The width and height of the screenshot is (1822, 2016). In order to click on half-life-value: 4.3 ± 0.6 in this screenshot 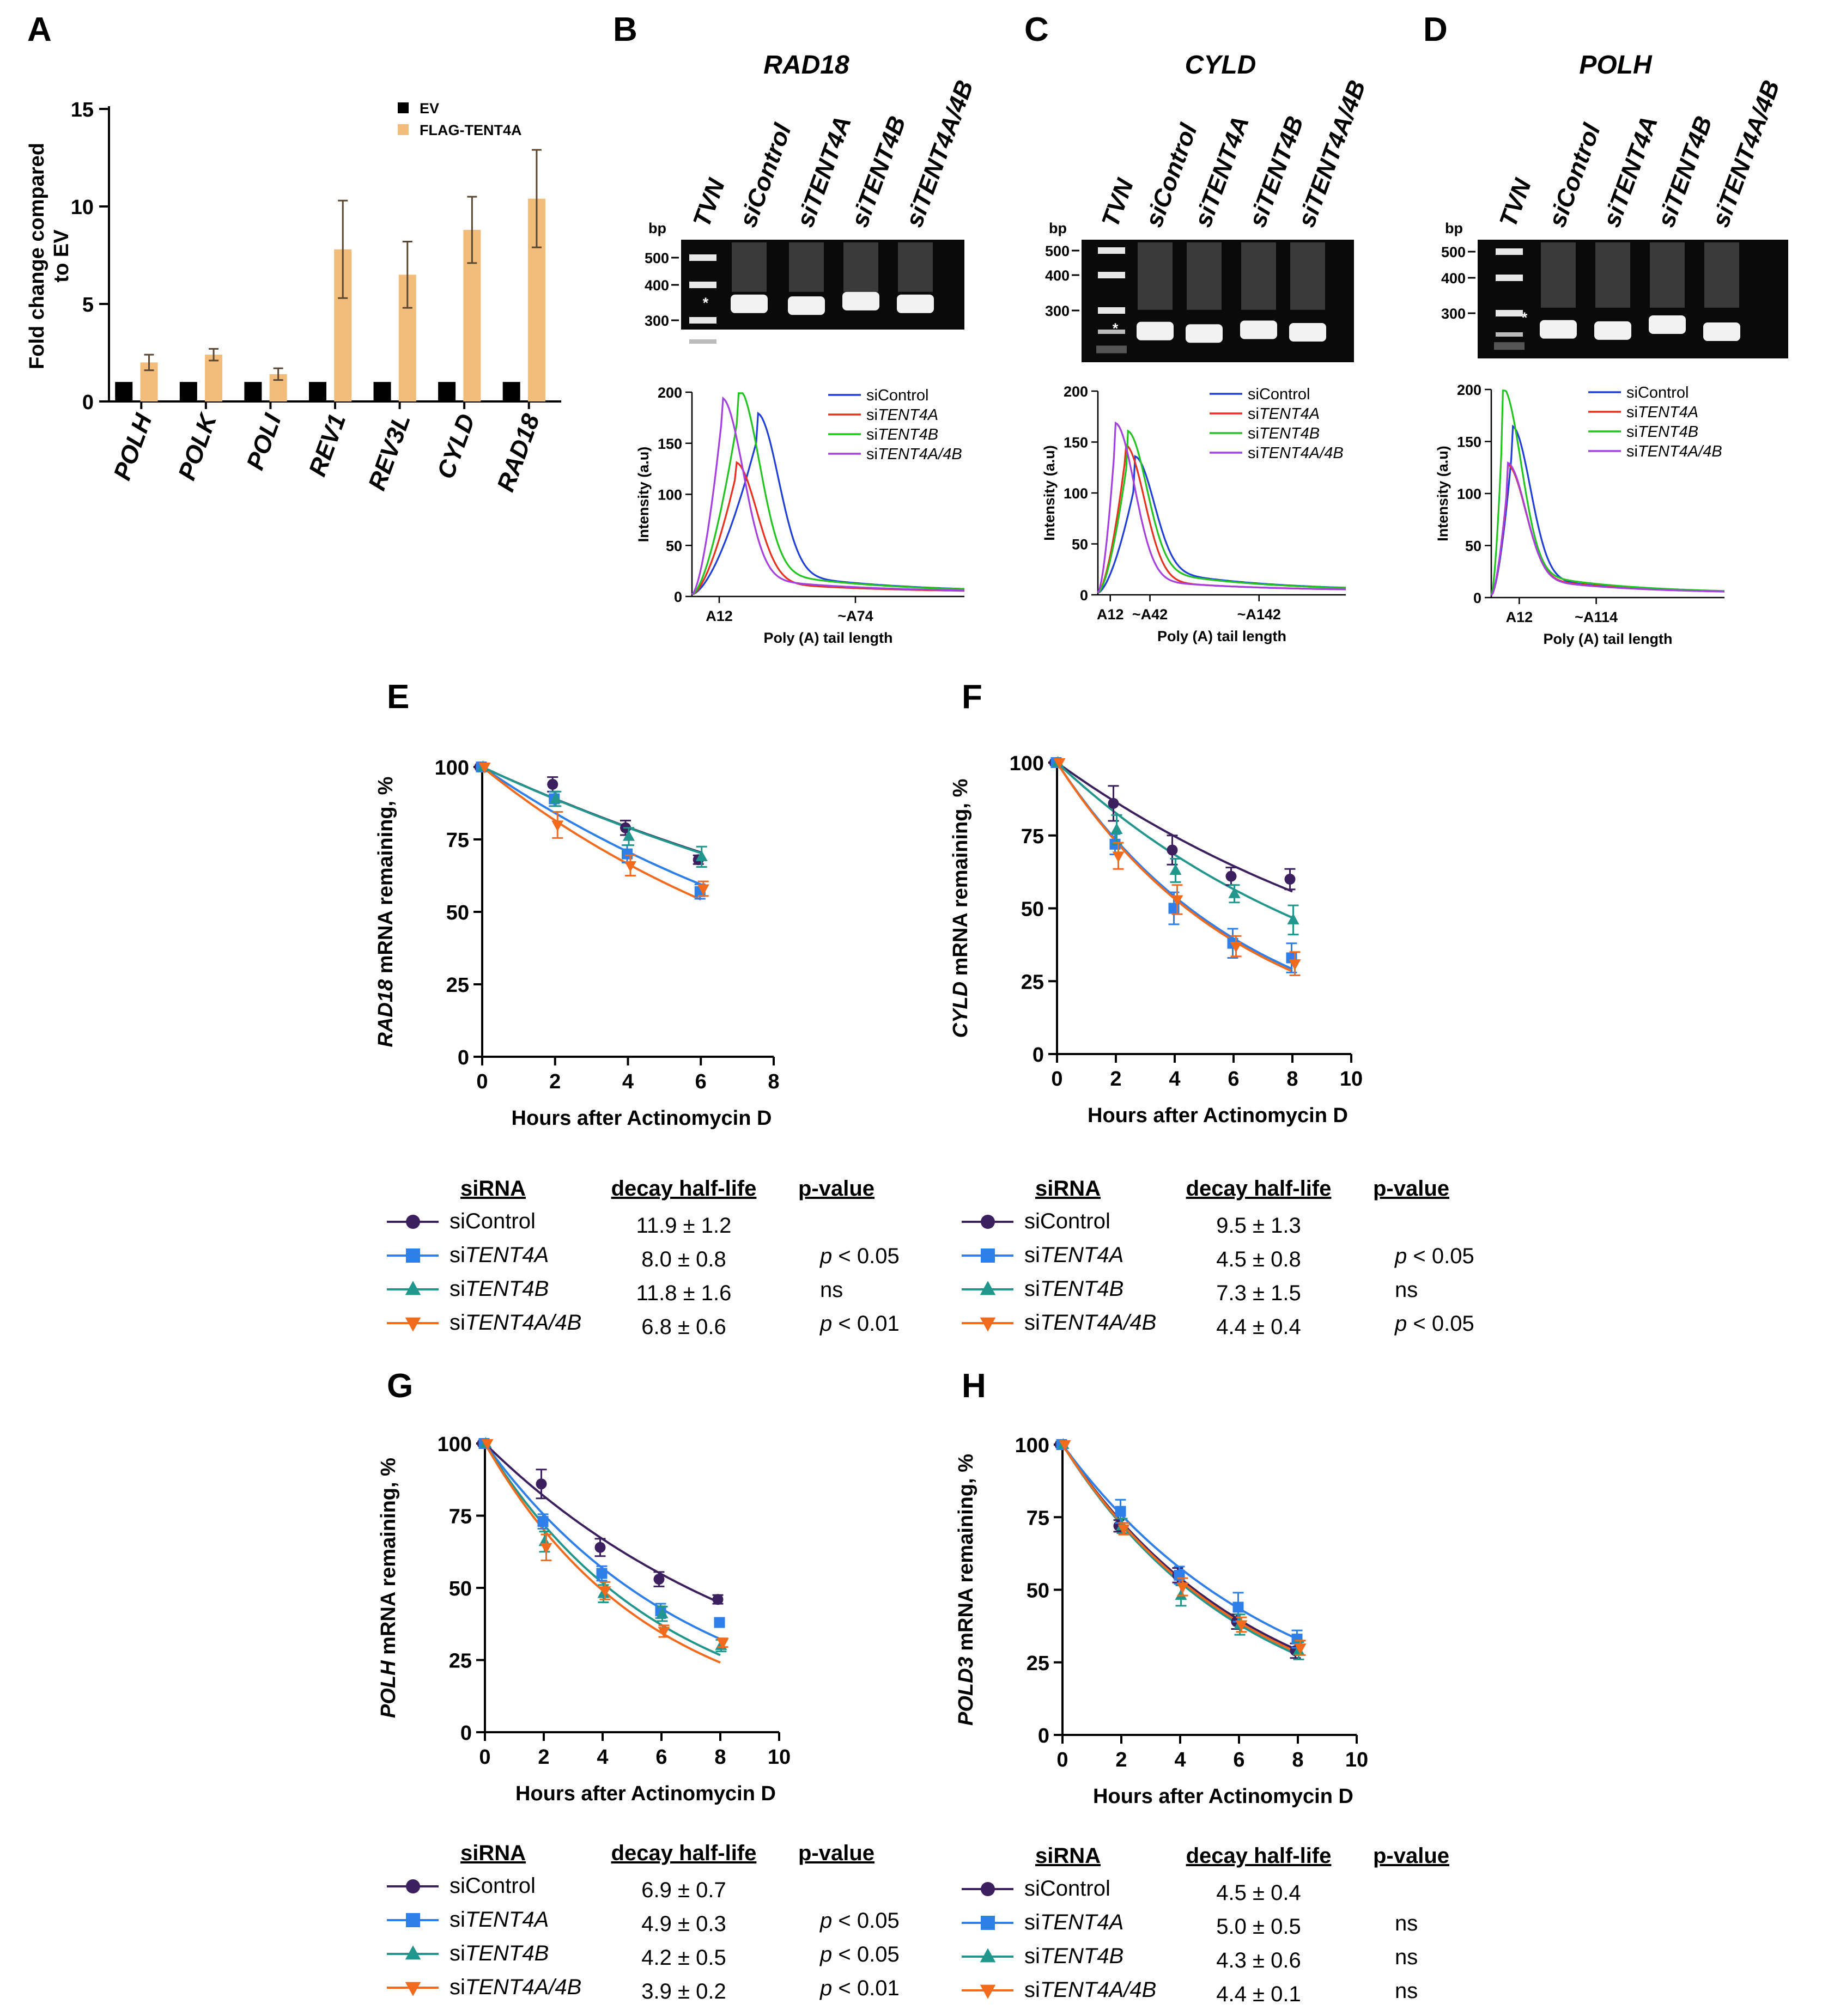, I will do `click(1258, 1960)`.